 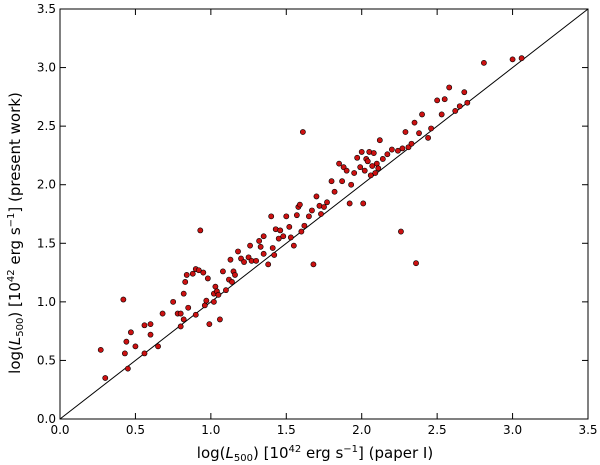 What do you see at coordinates (322, 453) in the screenshot?
I see `x-axis-title-unit: erg s` at bounding box center [322, 453].